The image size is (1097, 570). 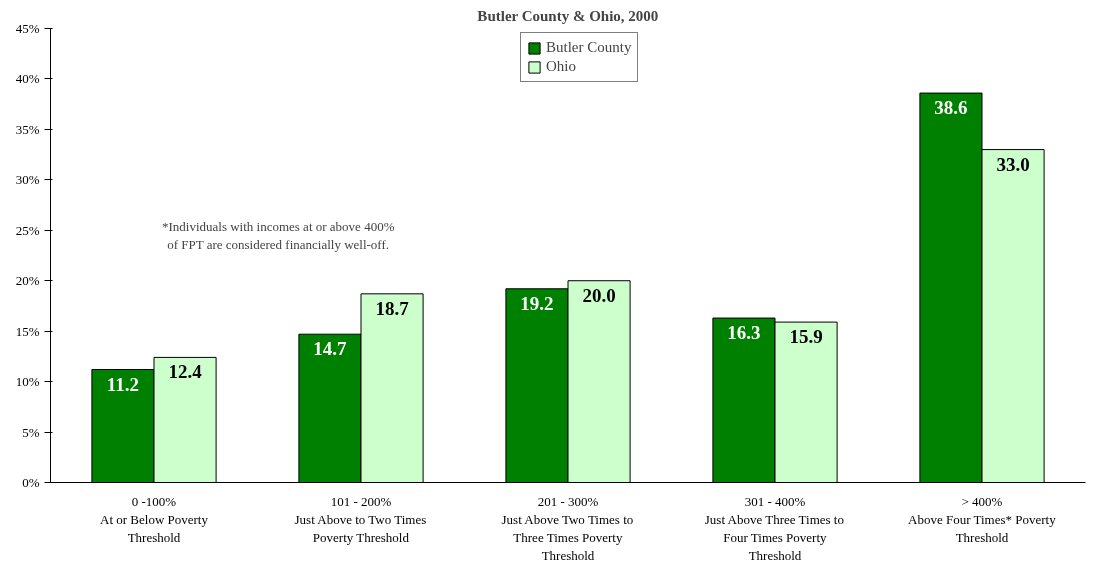 I want to click on y-tick-label: 15%, so click(x=27, y=331).